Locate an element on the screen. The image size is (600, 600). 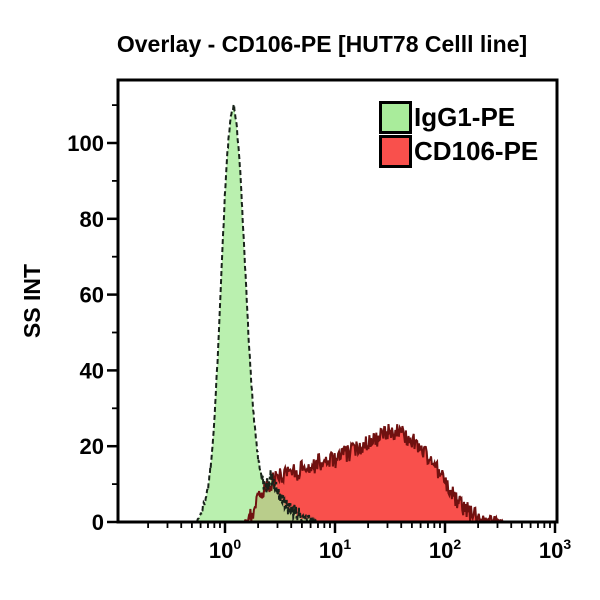
series-cd106-pe-area is located at coordinates (374, 473).